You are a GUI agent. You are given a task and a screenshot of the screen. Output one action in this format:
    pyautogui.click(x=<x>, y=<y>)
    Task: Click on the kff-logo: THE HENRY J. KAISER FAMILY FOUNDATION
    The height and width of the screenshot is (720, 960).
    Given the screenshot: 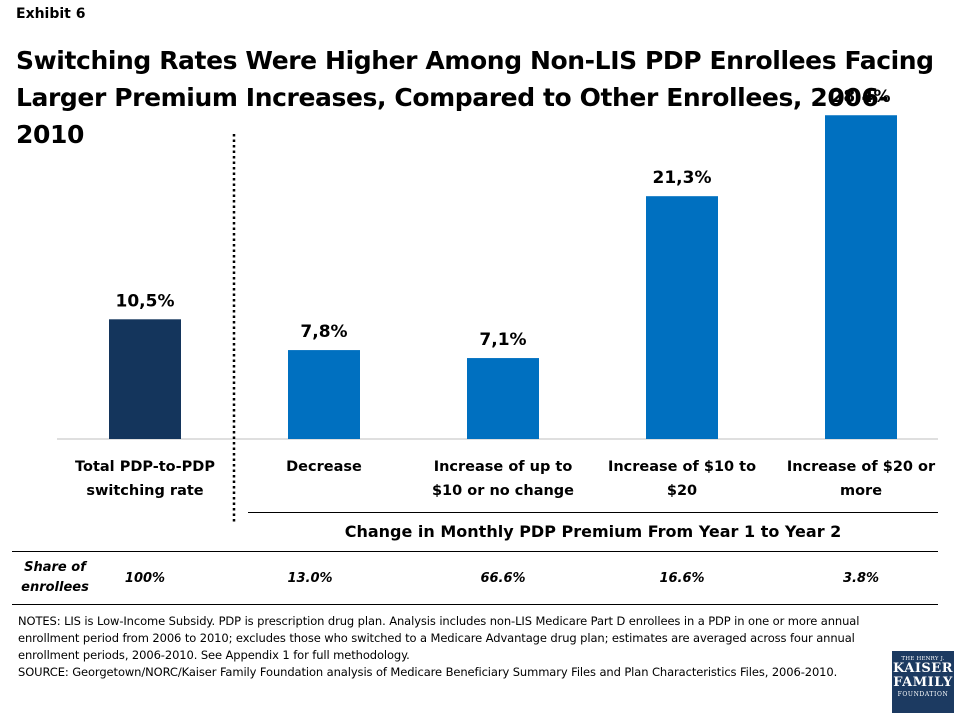 What is the action you would take?
    pyautogui.click(x=923, y=682)
    